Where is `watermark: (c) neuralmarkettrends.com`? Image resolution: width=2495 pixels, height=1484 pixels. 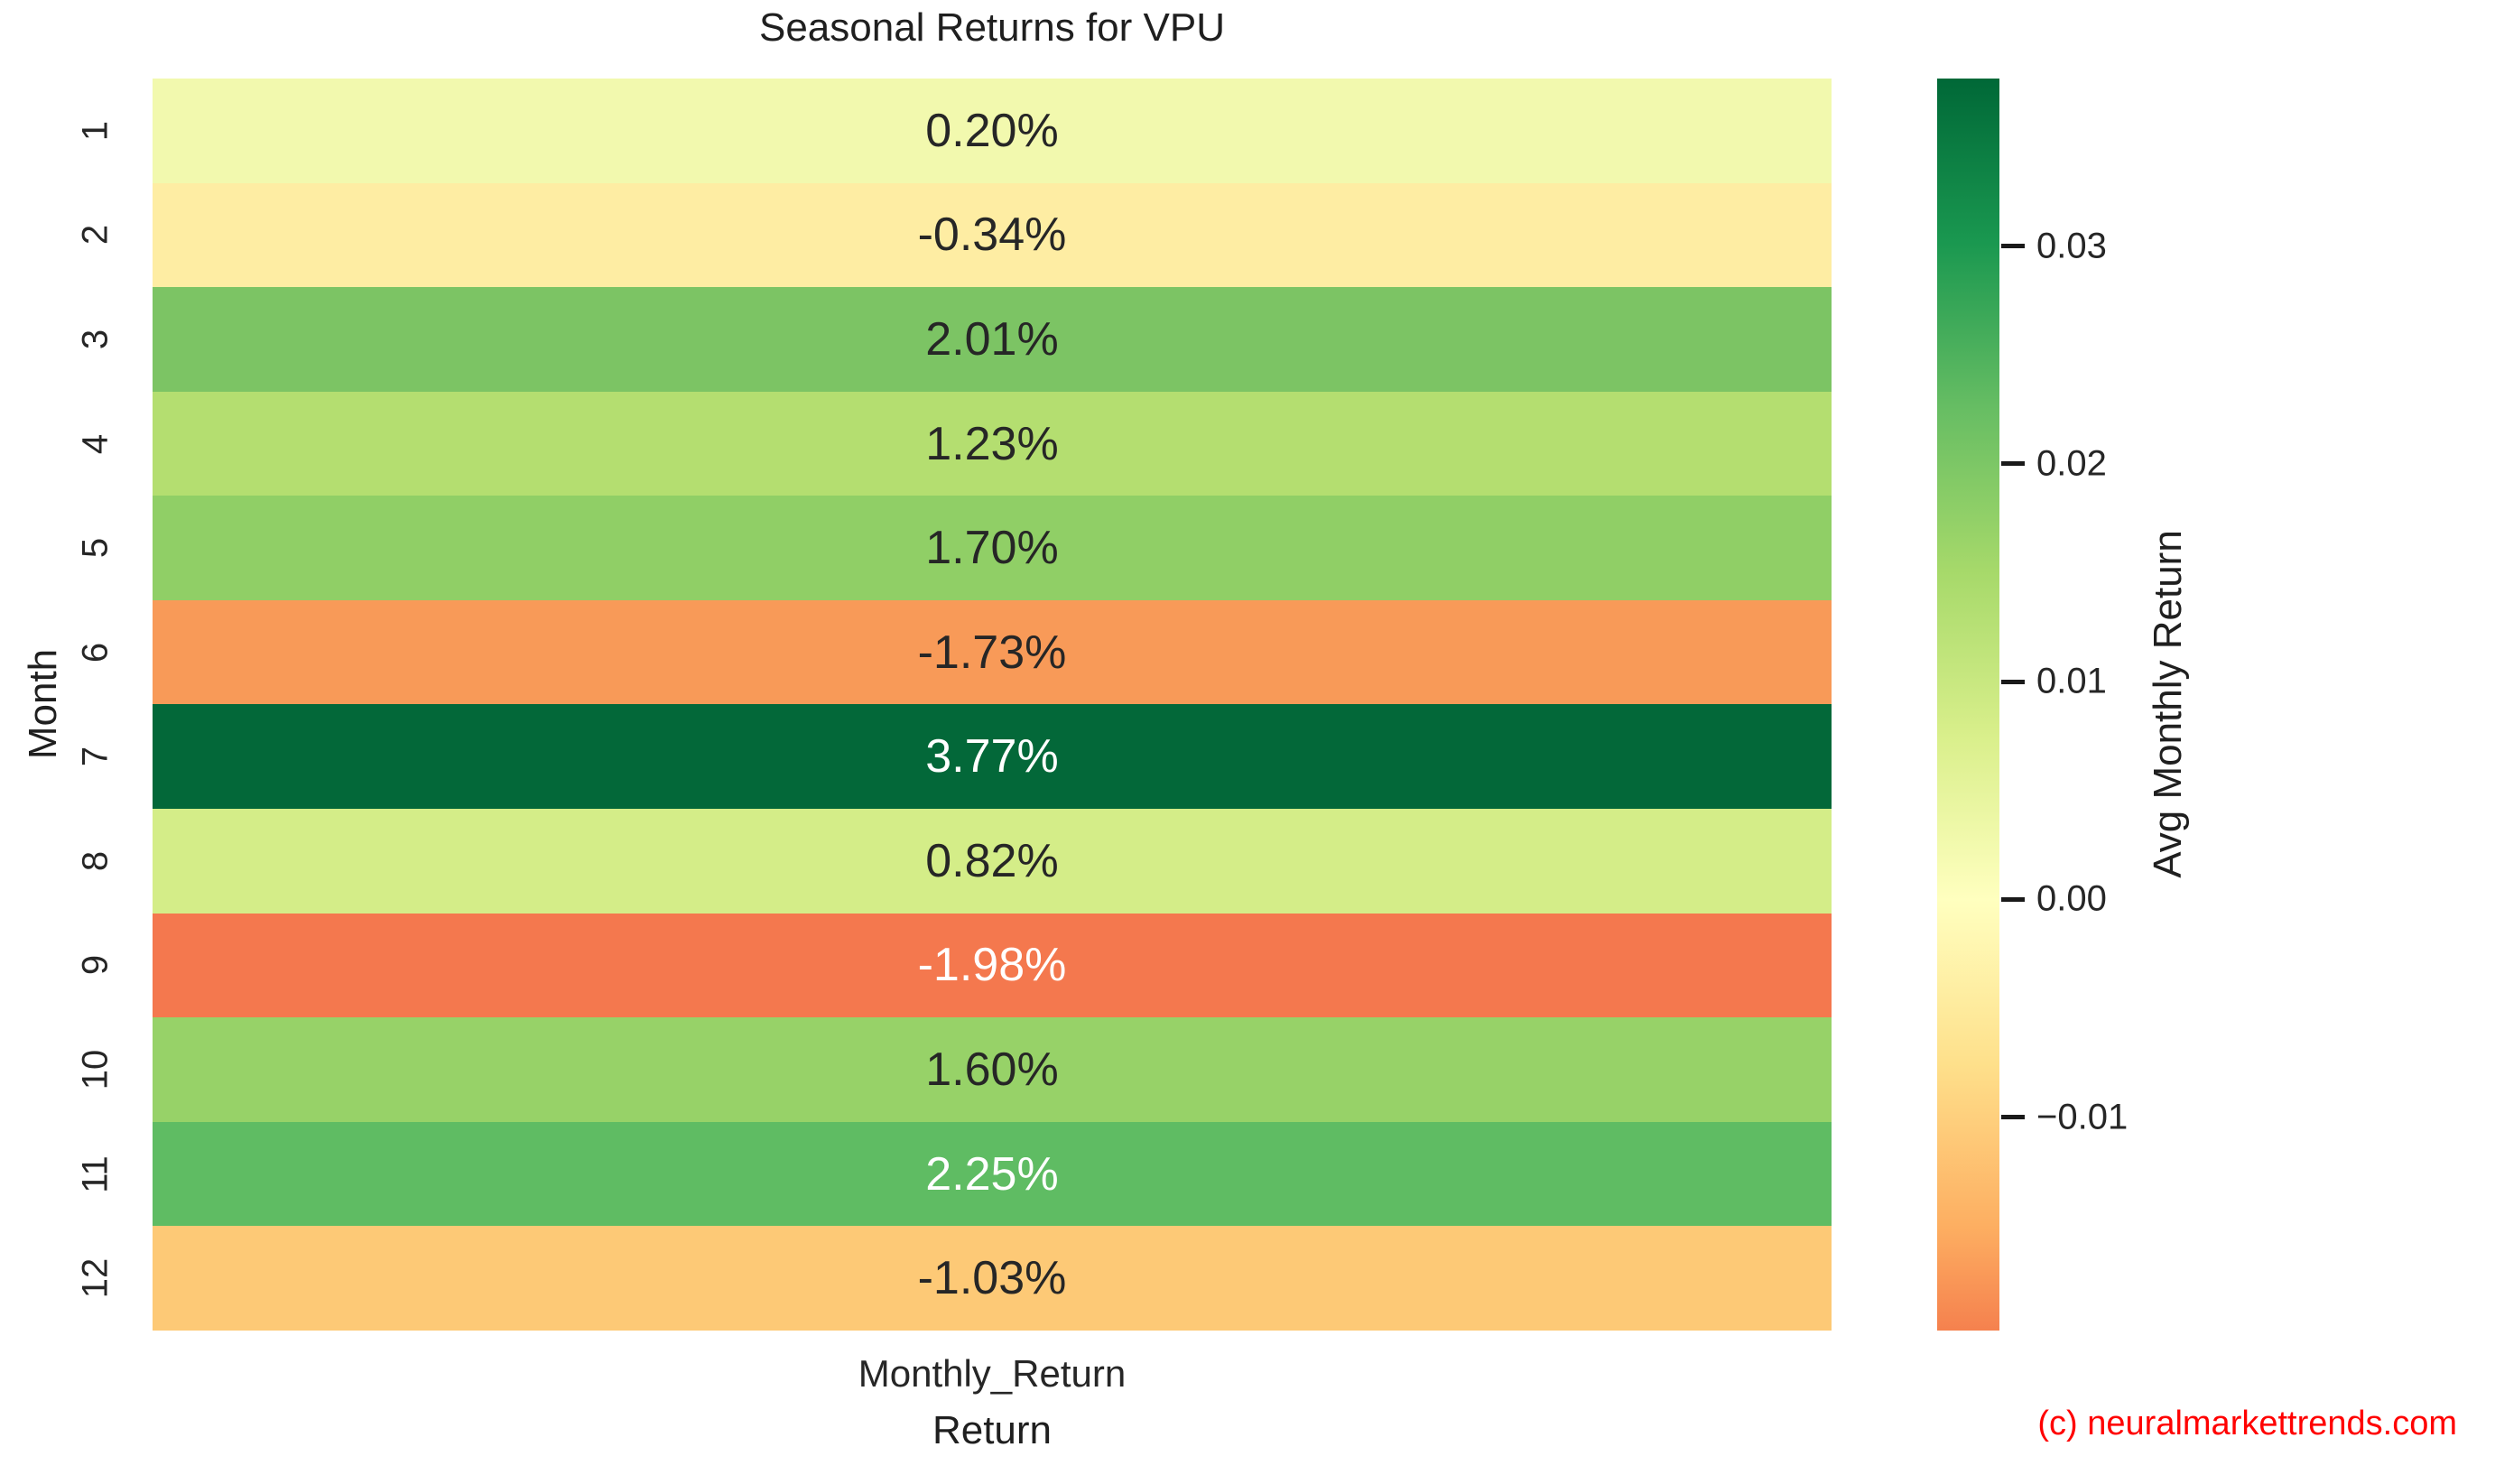 watermark: (c) neuralmarkettrends.com is located at coordinates (2247, 1424).